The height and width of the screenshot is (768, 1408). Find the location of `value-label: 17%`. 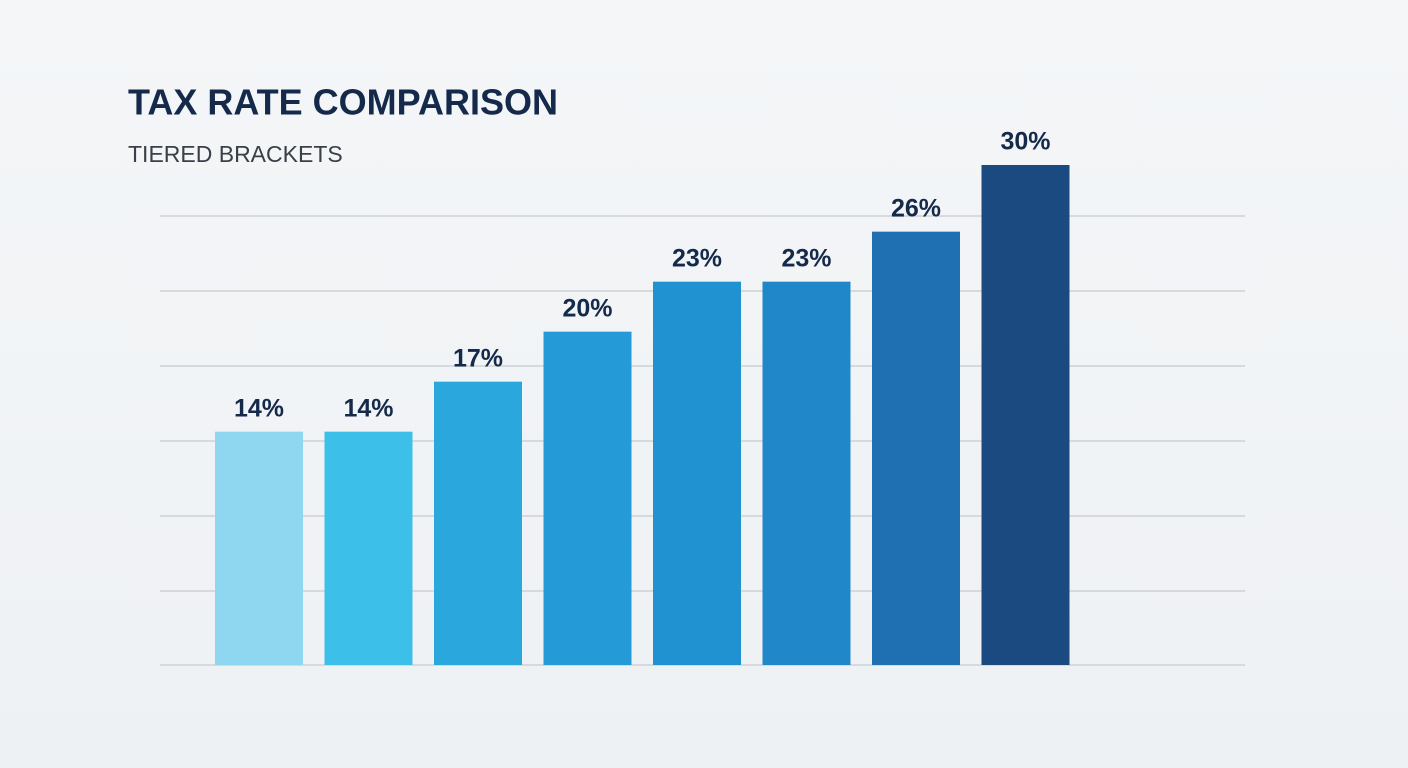

value-label: 17% is located at coordinates (478, 358).